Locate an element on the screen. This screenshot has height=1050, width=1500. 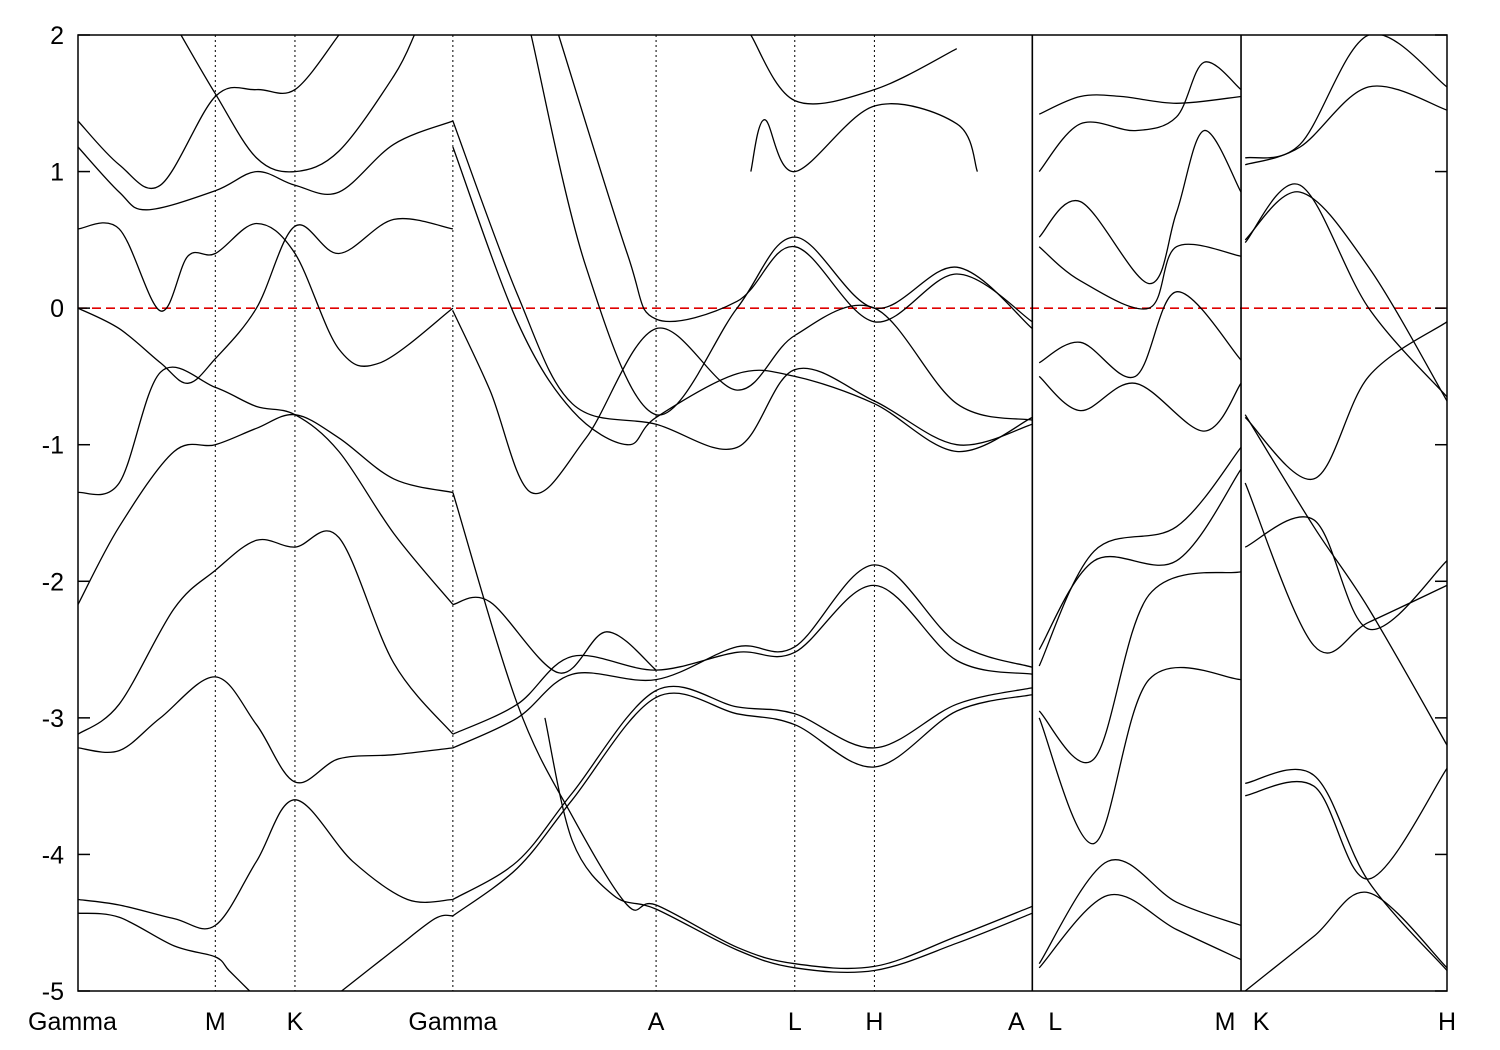
xtick-label-1: M is located at coordinates (215, 1022).